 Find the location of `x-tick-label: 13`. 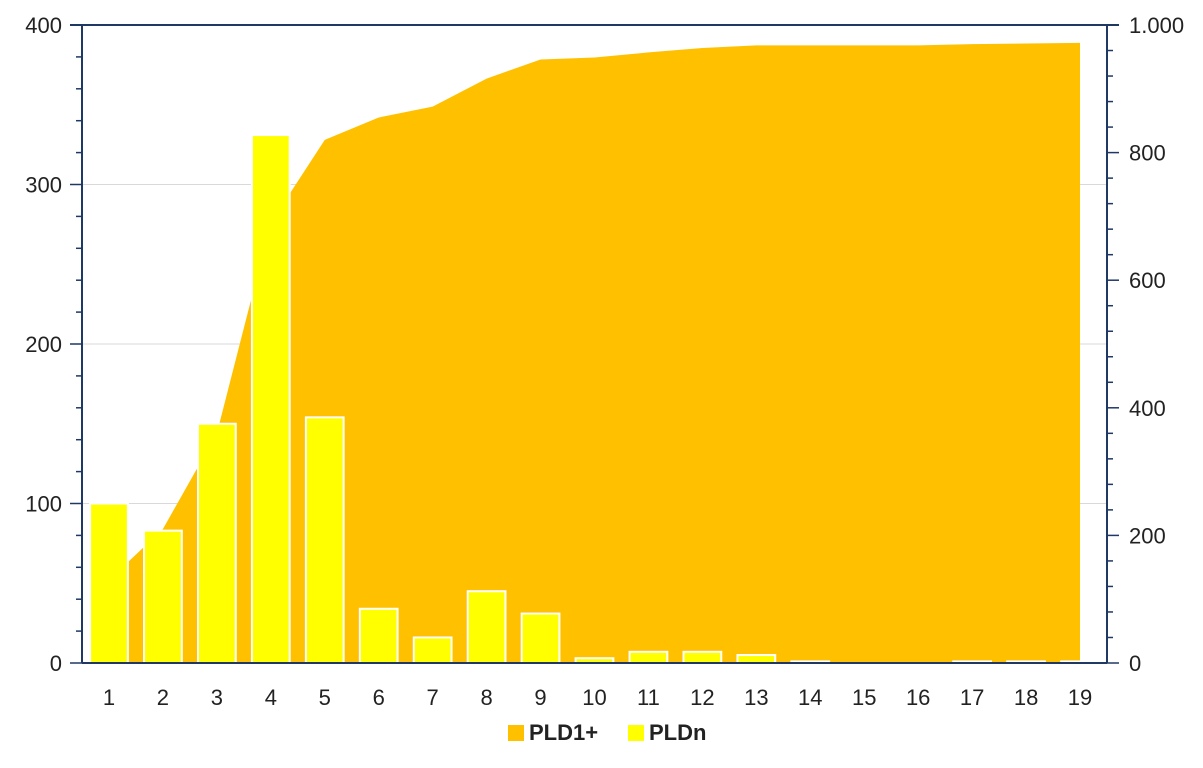

x-tick-label: 13 is located at coordinates (756, 697).